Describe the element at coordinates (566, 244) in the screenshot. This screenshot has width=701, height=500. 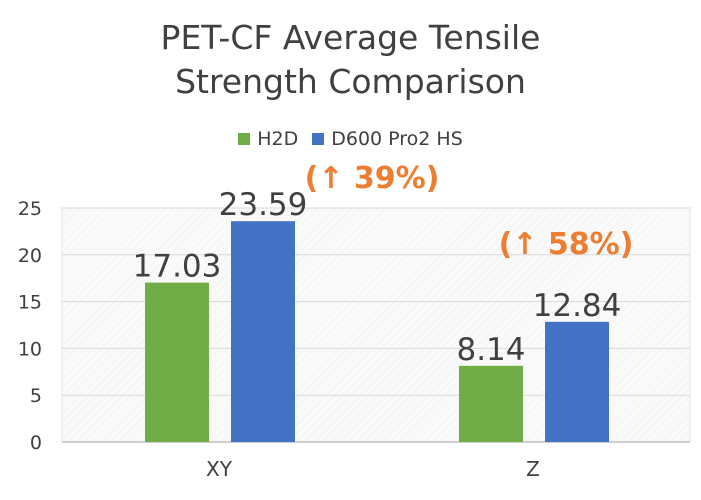
I see `improvement-annotation: (↑ 58%)` at that location.